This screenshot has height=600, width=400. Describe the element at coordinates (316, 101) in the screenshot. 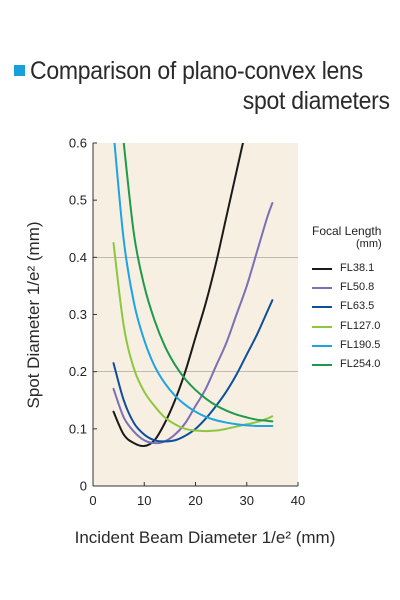

I see `chart-title-line2: spot diameters` at that location.